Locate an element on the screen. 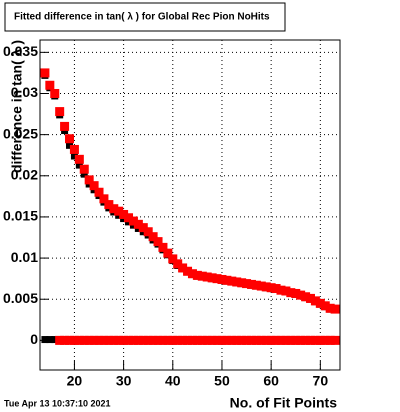 The image size is (400, 412). y-axis-label: difference in tan( λ ) is located at coordinates (17, 106).